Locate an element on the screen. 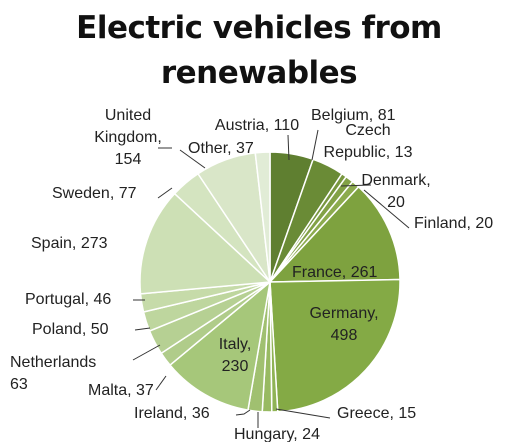  data-label-italy: Italy, 230 is located at coordinates (235, 355).